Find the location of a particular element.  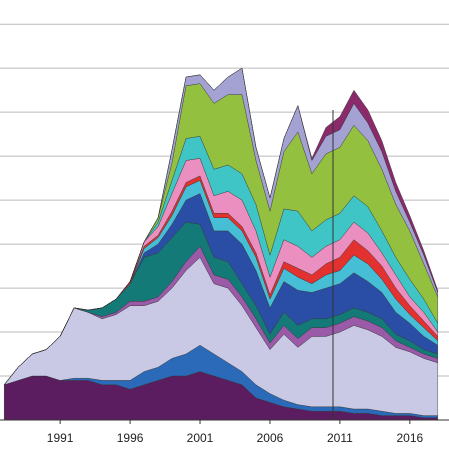

x-tick-label: 2006 is located at coordinates (270, 438).